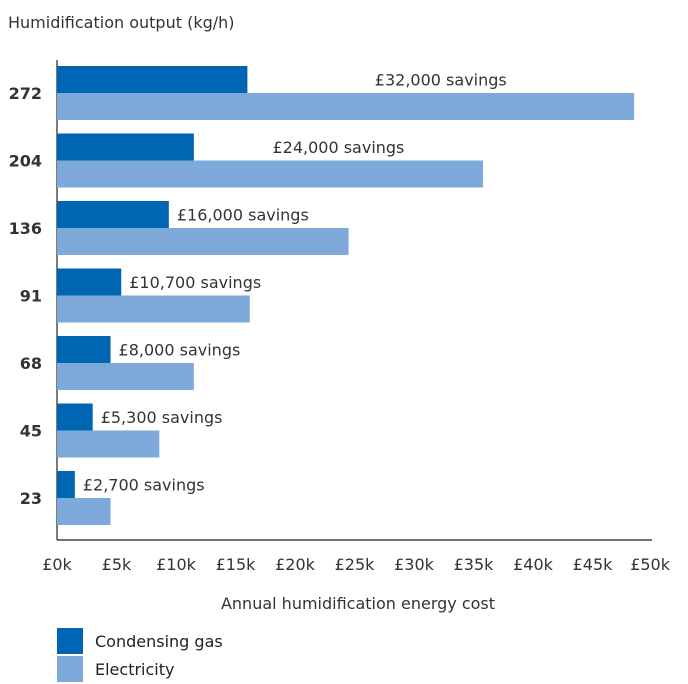 Image resolution: width=688 pixels, height=684 pixels. I want to click on category-label-68: 68, so click(31, 363).